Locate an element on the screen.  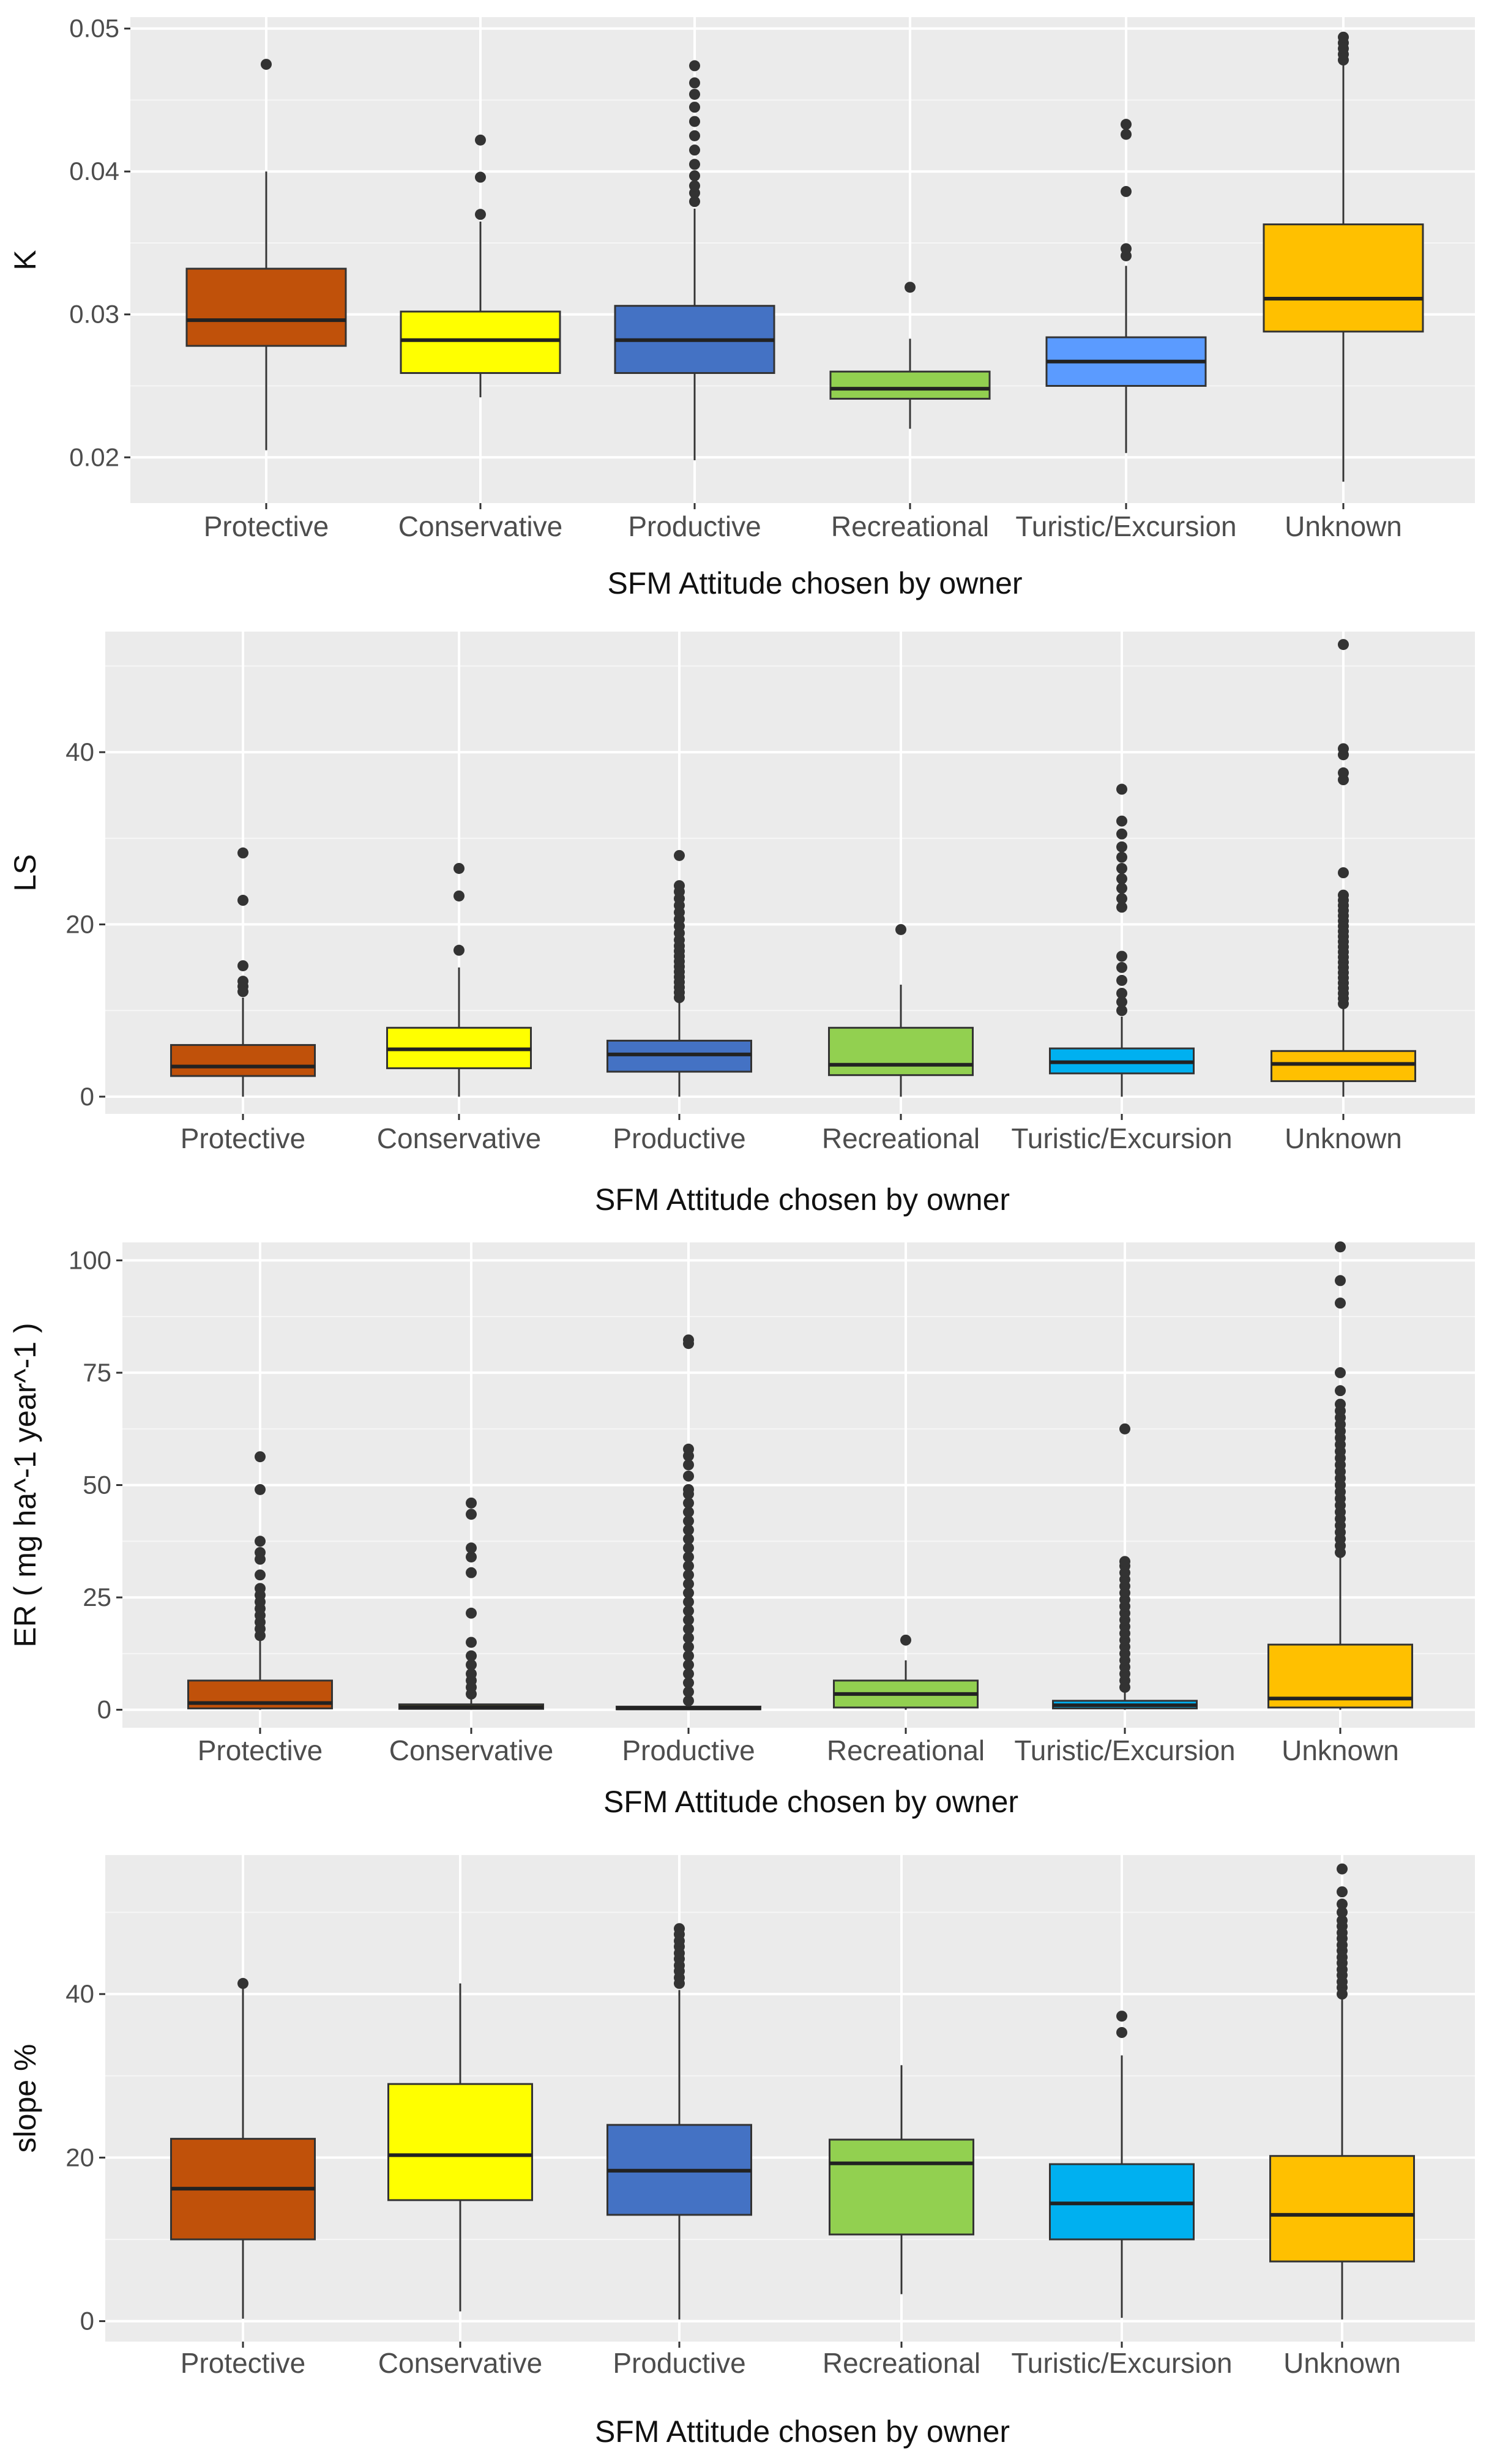
y-axis-title: slope % is located at coordinates (25, 2098).